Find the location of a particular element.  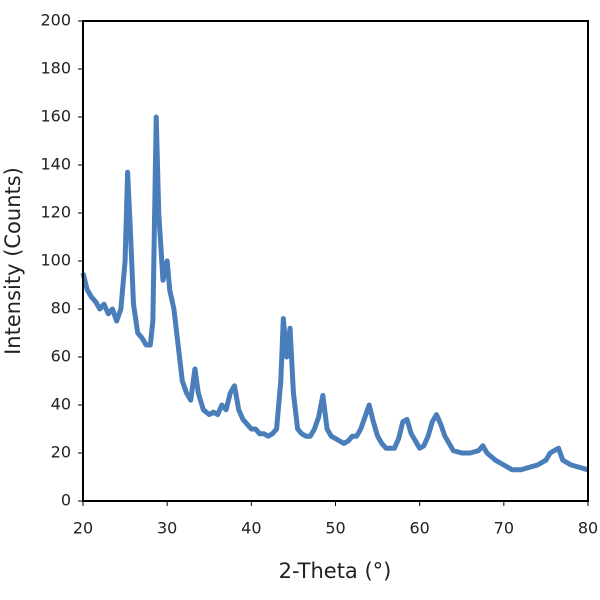

y-tick-label: 160 is located at coordinates (55, 116).